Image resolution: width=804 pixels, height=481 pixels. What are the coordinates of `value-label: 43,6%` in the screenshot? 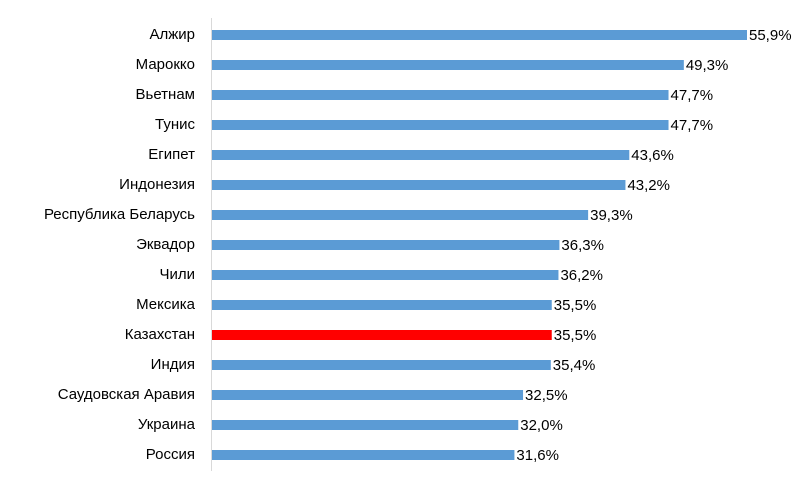 It's located at (652, 155).